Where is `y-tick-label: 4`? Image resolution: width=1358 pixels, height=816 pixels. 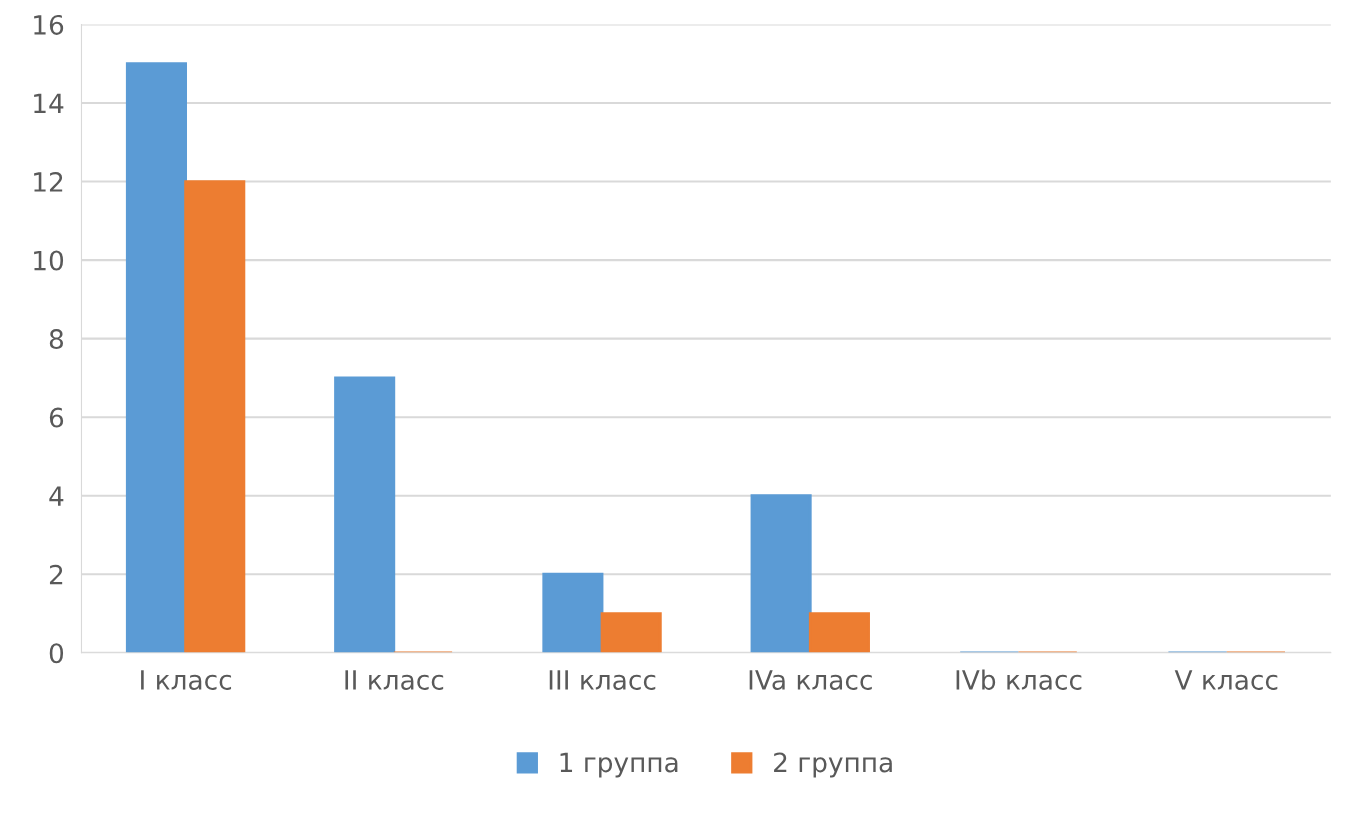
y-tick-label: 4 is located at coordinates (56, 496).